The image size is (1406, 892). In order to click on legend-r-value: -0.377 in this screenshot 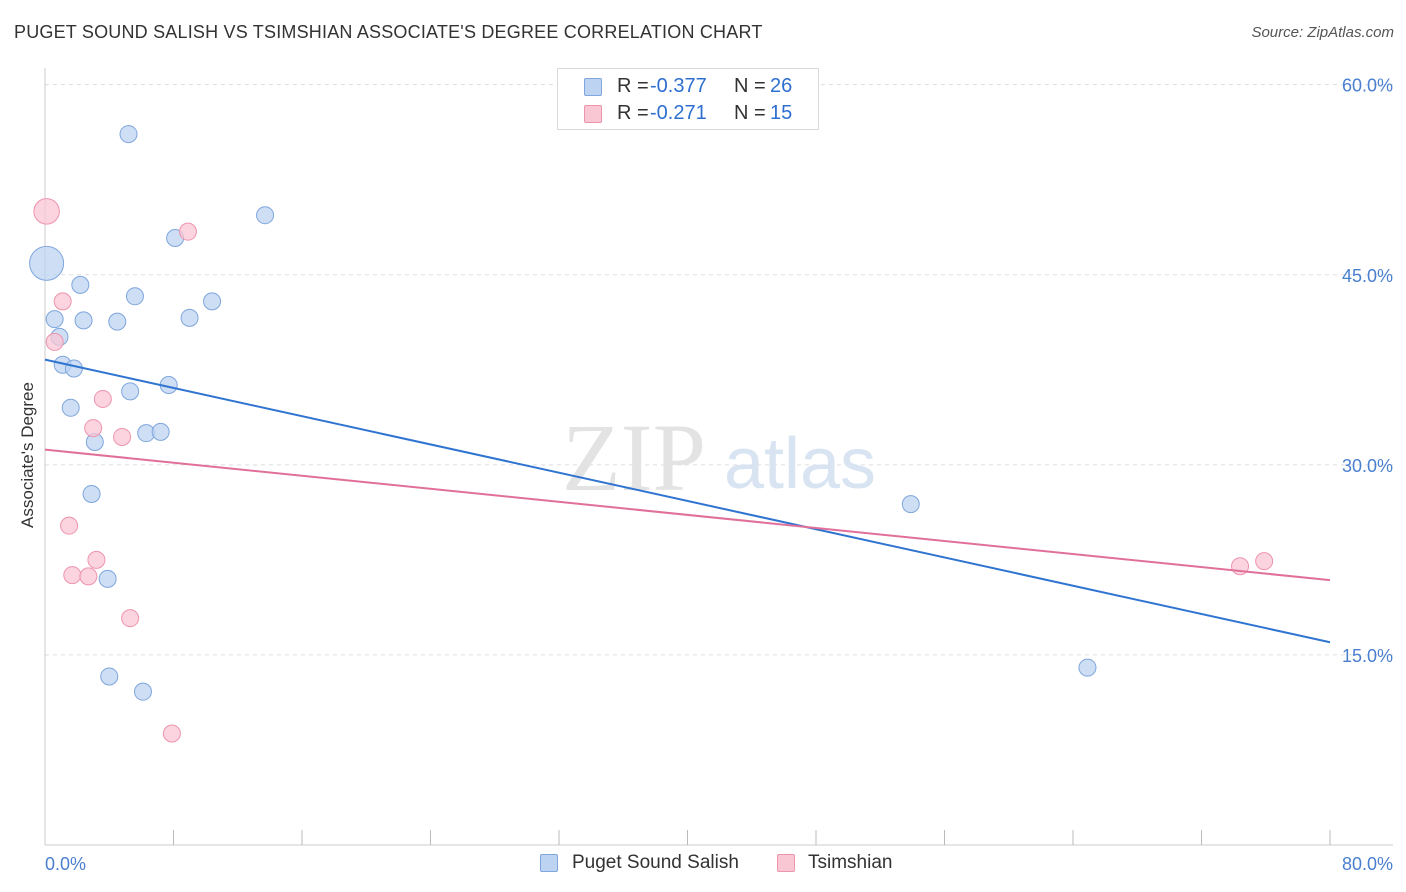, I will do `click(678, 86)`.